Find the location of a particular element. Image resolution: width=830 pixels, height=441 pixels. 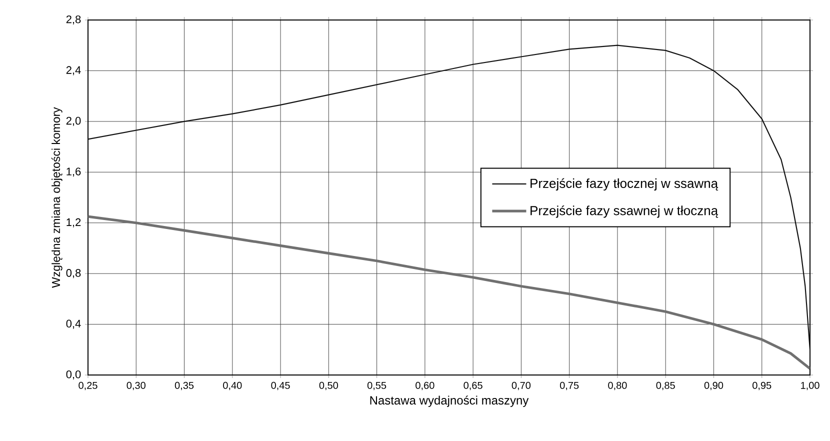

x-tick-label: 0,60 is located at coordinates (425, 386).